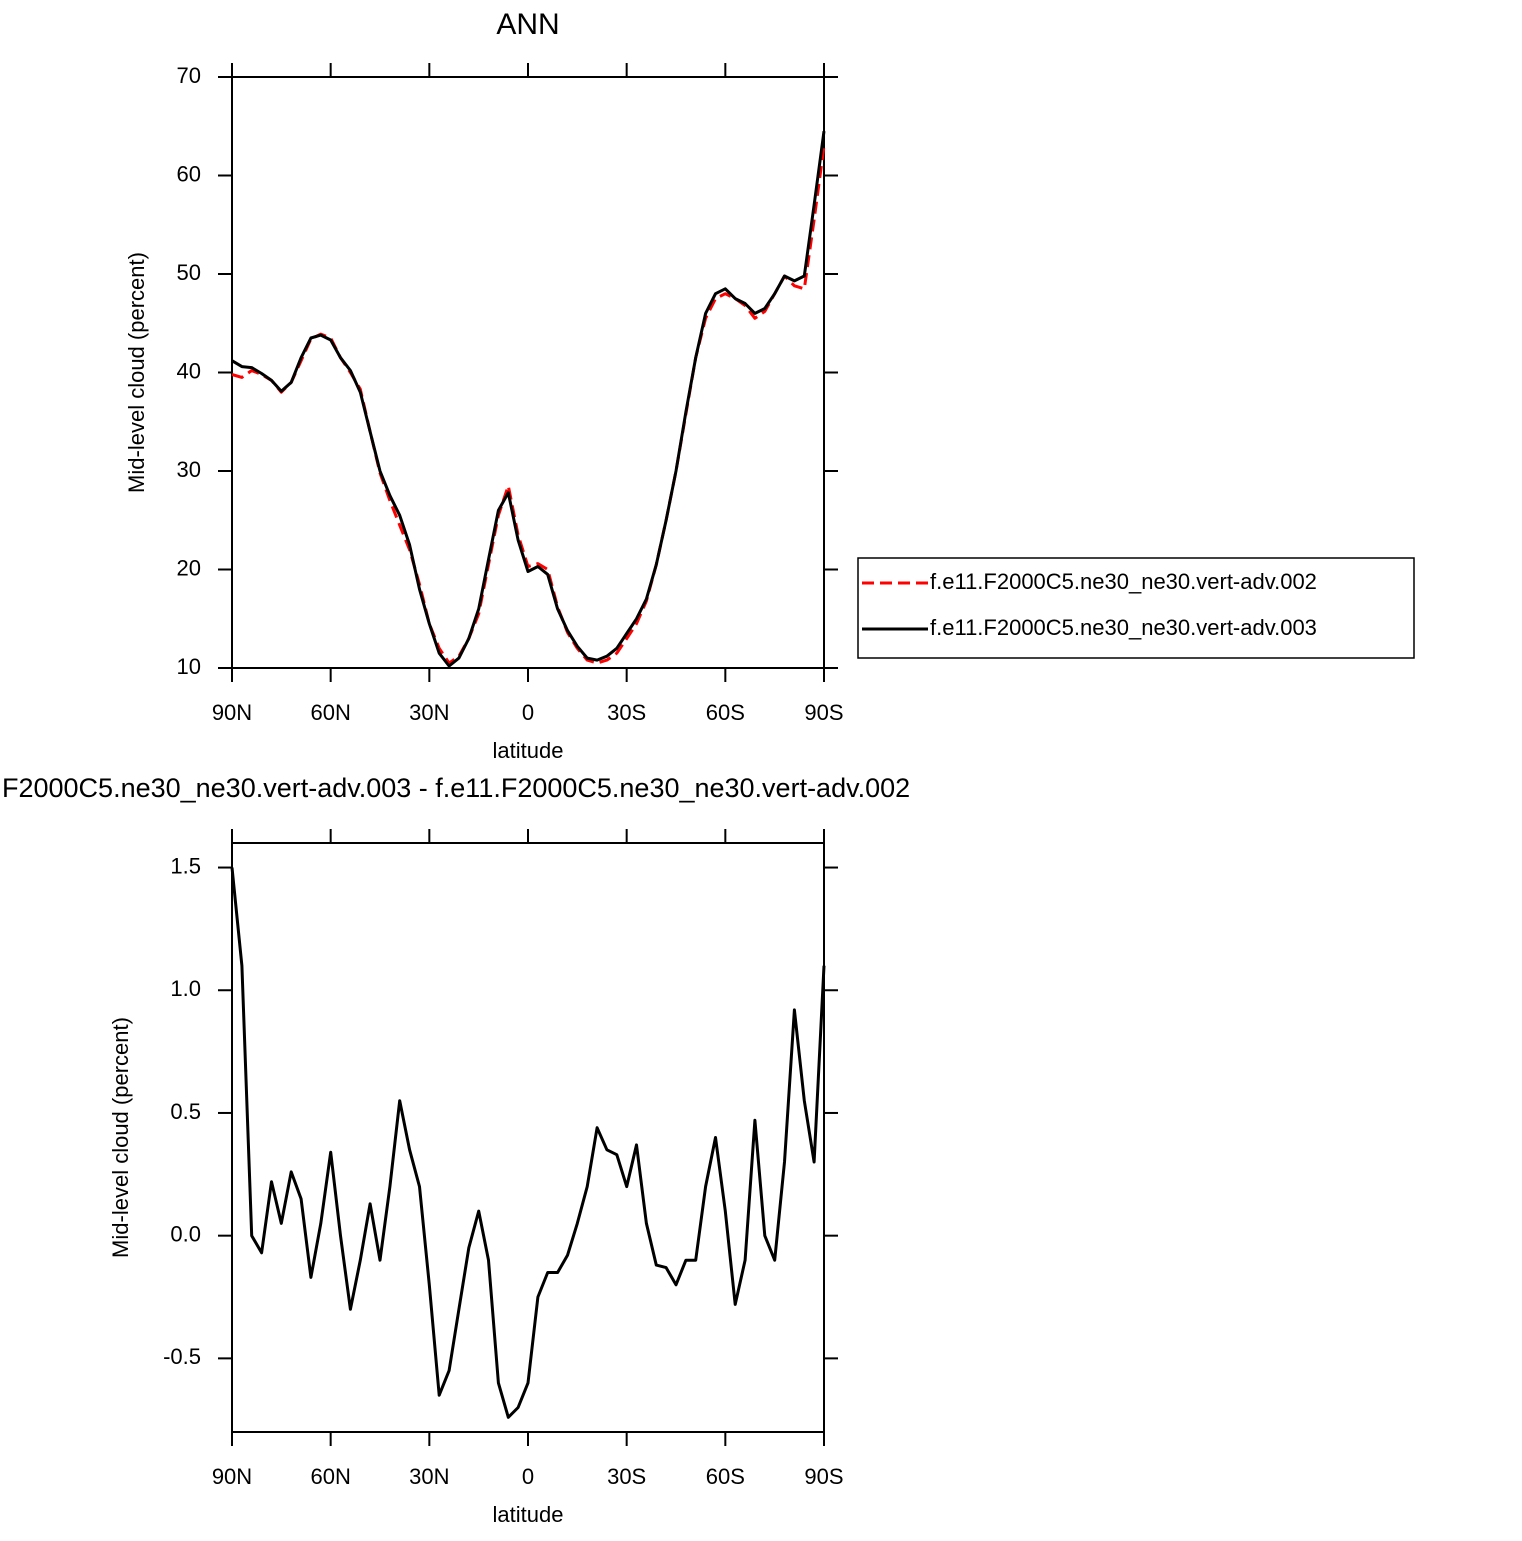 Image resolution: width=1522 pixels, height=1541 pixels. I want to click on y-tick-label: 50, so click(189, 272).